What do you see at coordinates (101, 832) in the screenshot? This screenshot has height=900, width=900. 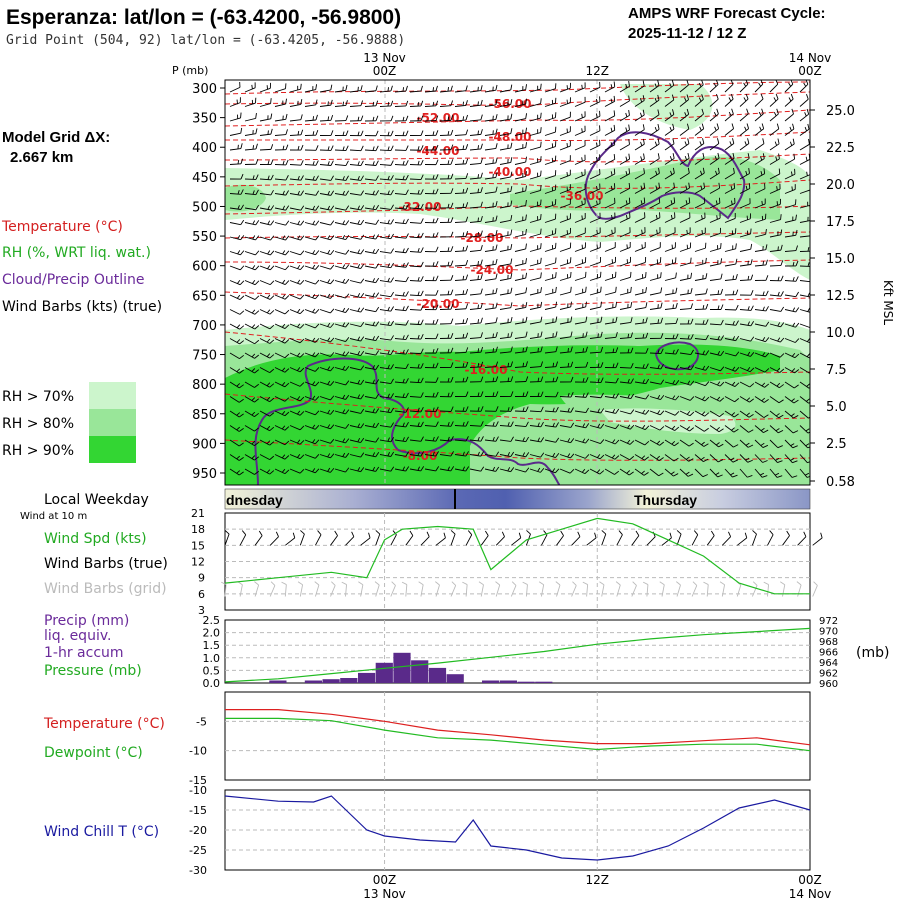 I see `wind-chill-label: Wind Chill T (°C)` at bounding box center [101, 832].